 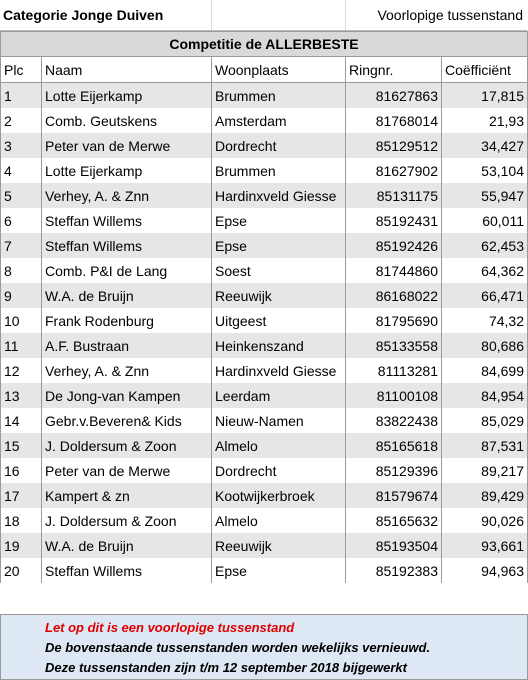 I want to click on table-row: 20 Steffan Willems Epse 85192383 94,963, so click(x=264, y=570).